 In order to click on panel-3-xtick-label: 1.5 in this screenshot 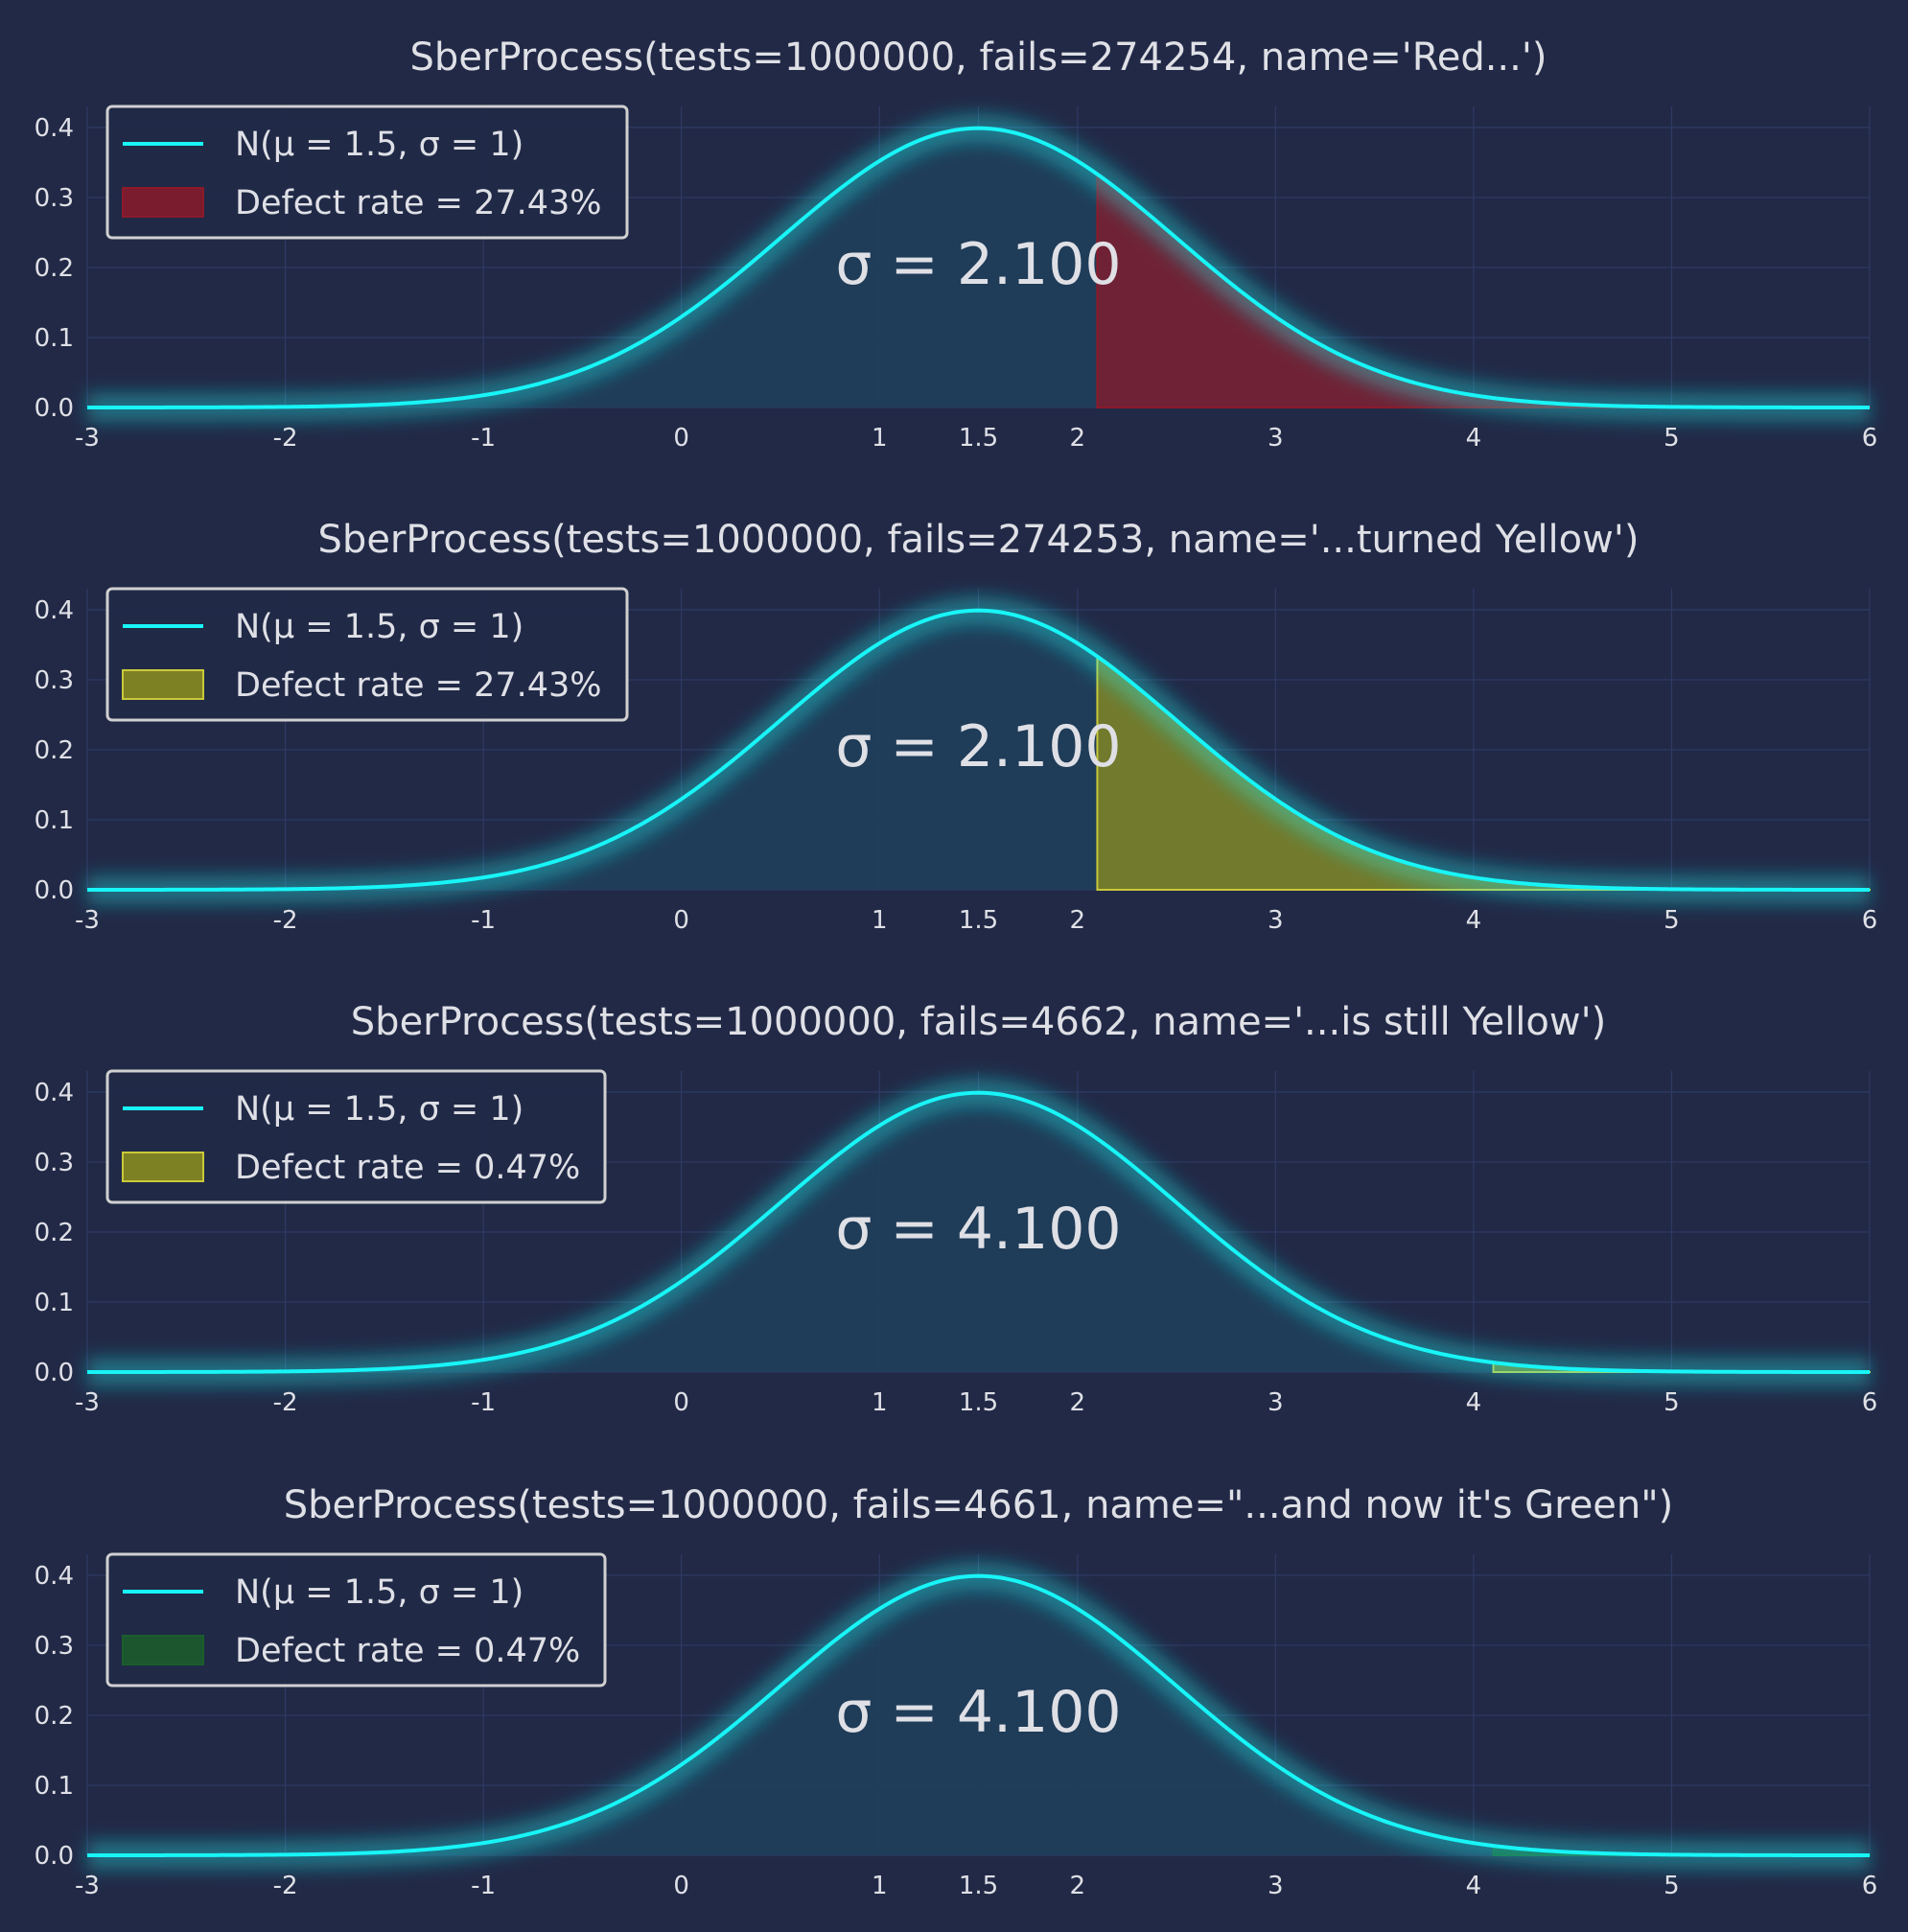, I will do `click(978, 1402)`.